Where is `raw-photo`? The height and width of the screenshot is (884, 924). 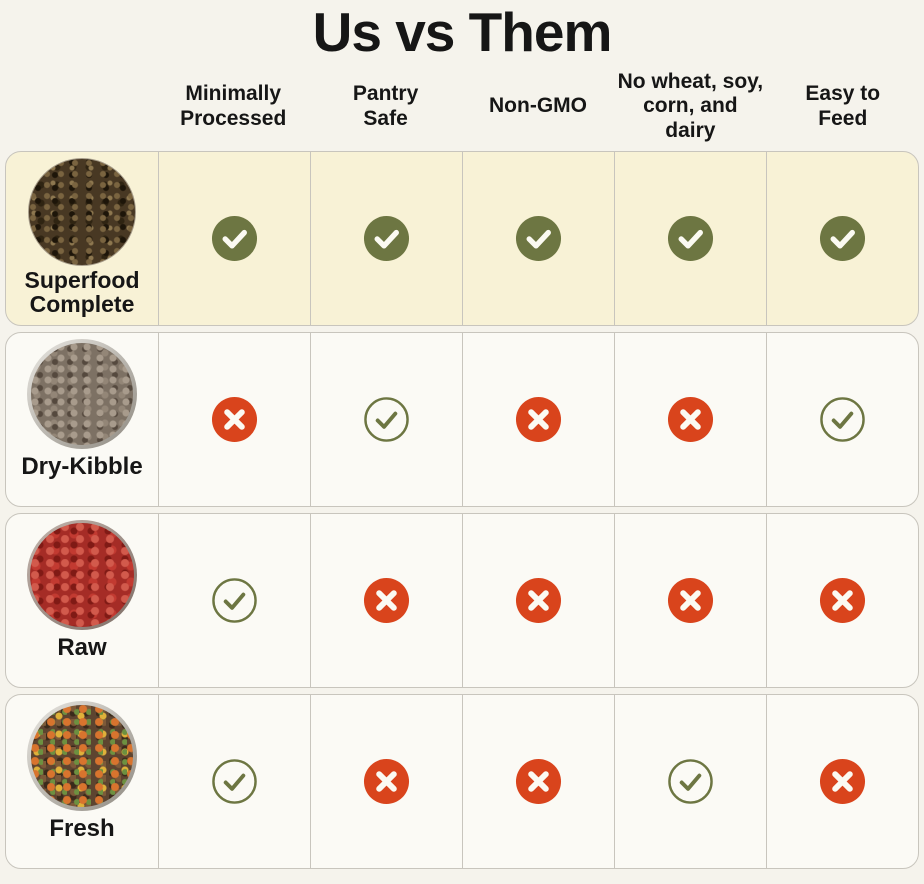 raw-photo is located at coordinates (82, 574).